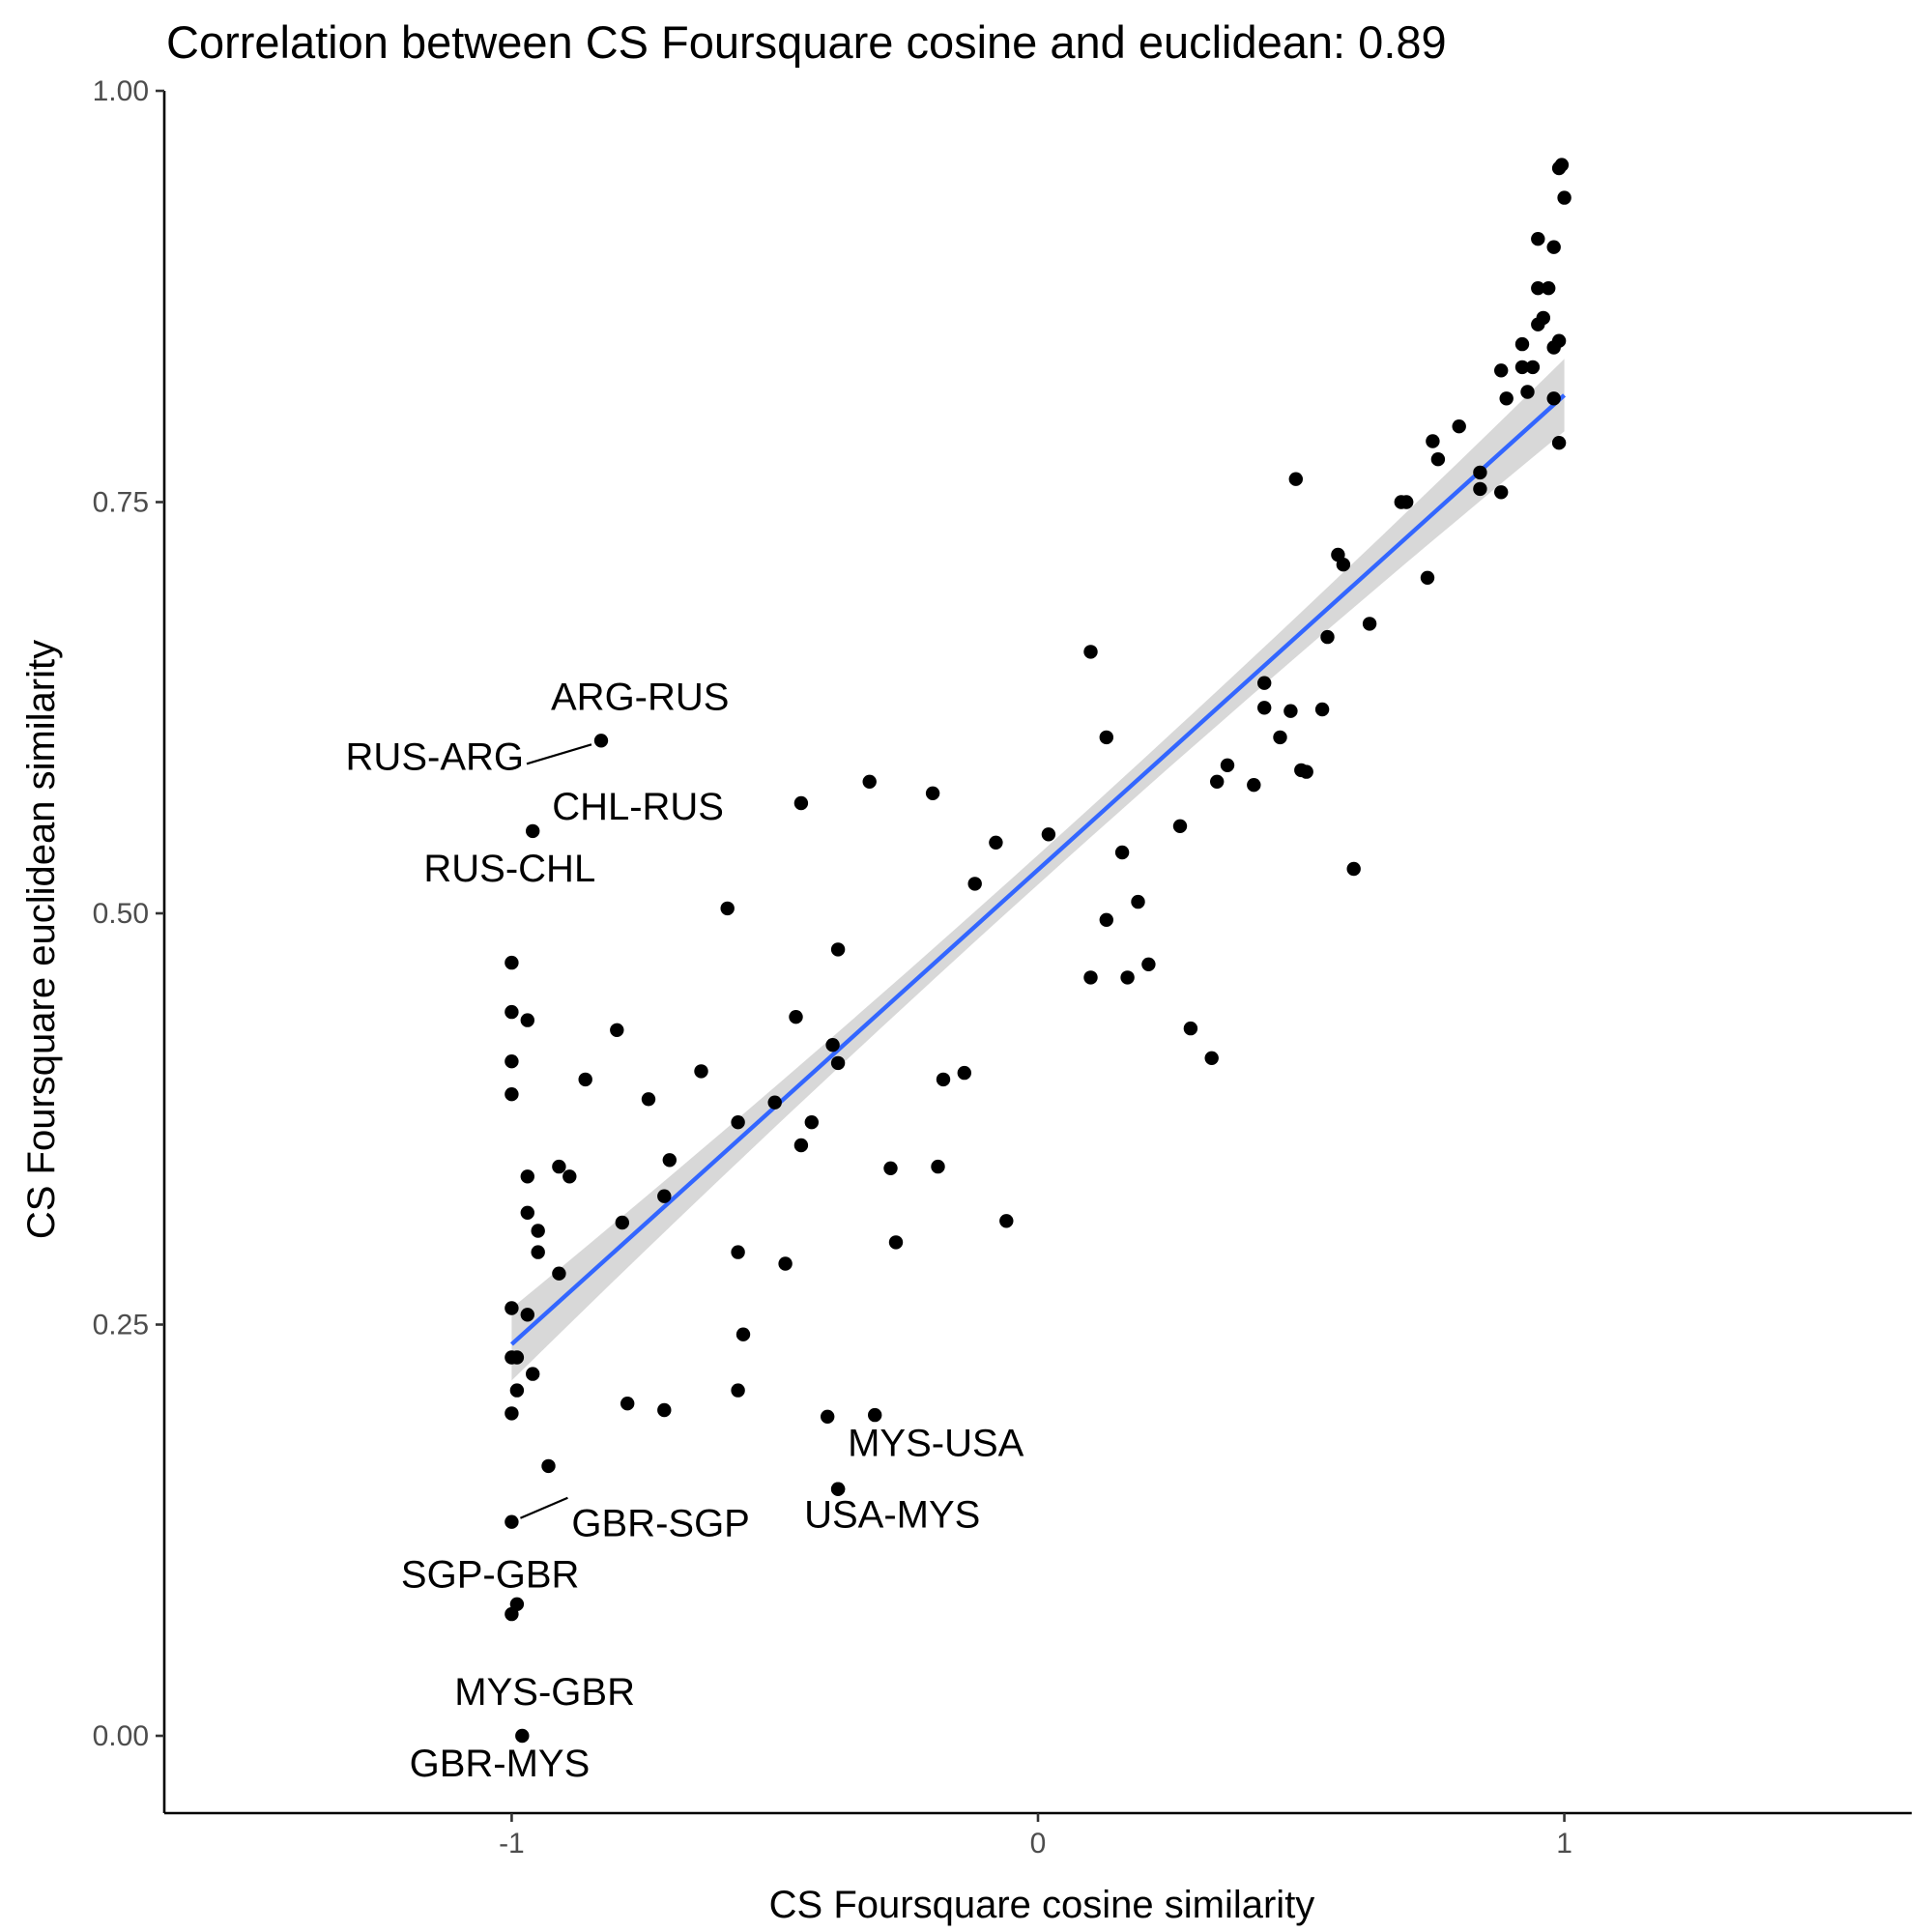 Image resolution: width=1932 pixels, height=1932 pixels. Describe the element at coordinates (121, 503) in the screenshot. I see `y-tick-label: 0.75` at that location.